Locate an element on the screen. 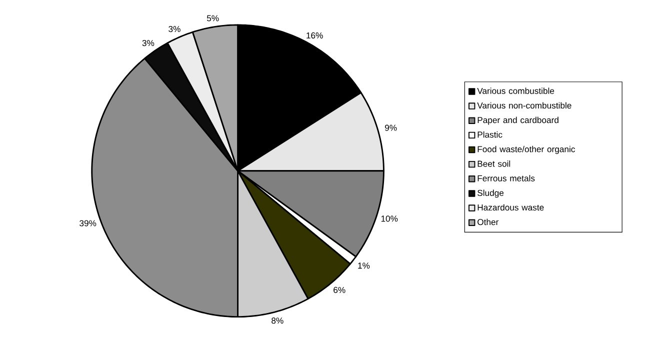  legend-label: Various non-combustible is located at coordinates (524, 105).